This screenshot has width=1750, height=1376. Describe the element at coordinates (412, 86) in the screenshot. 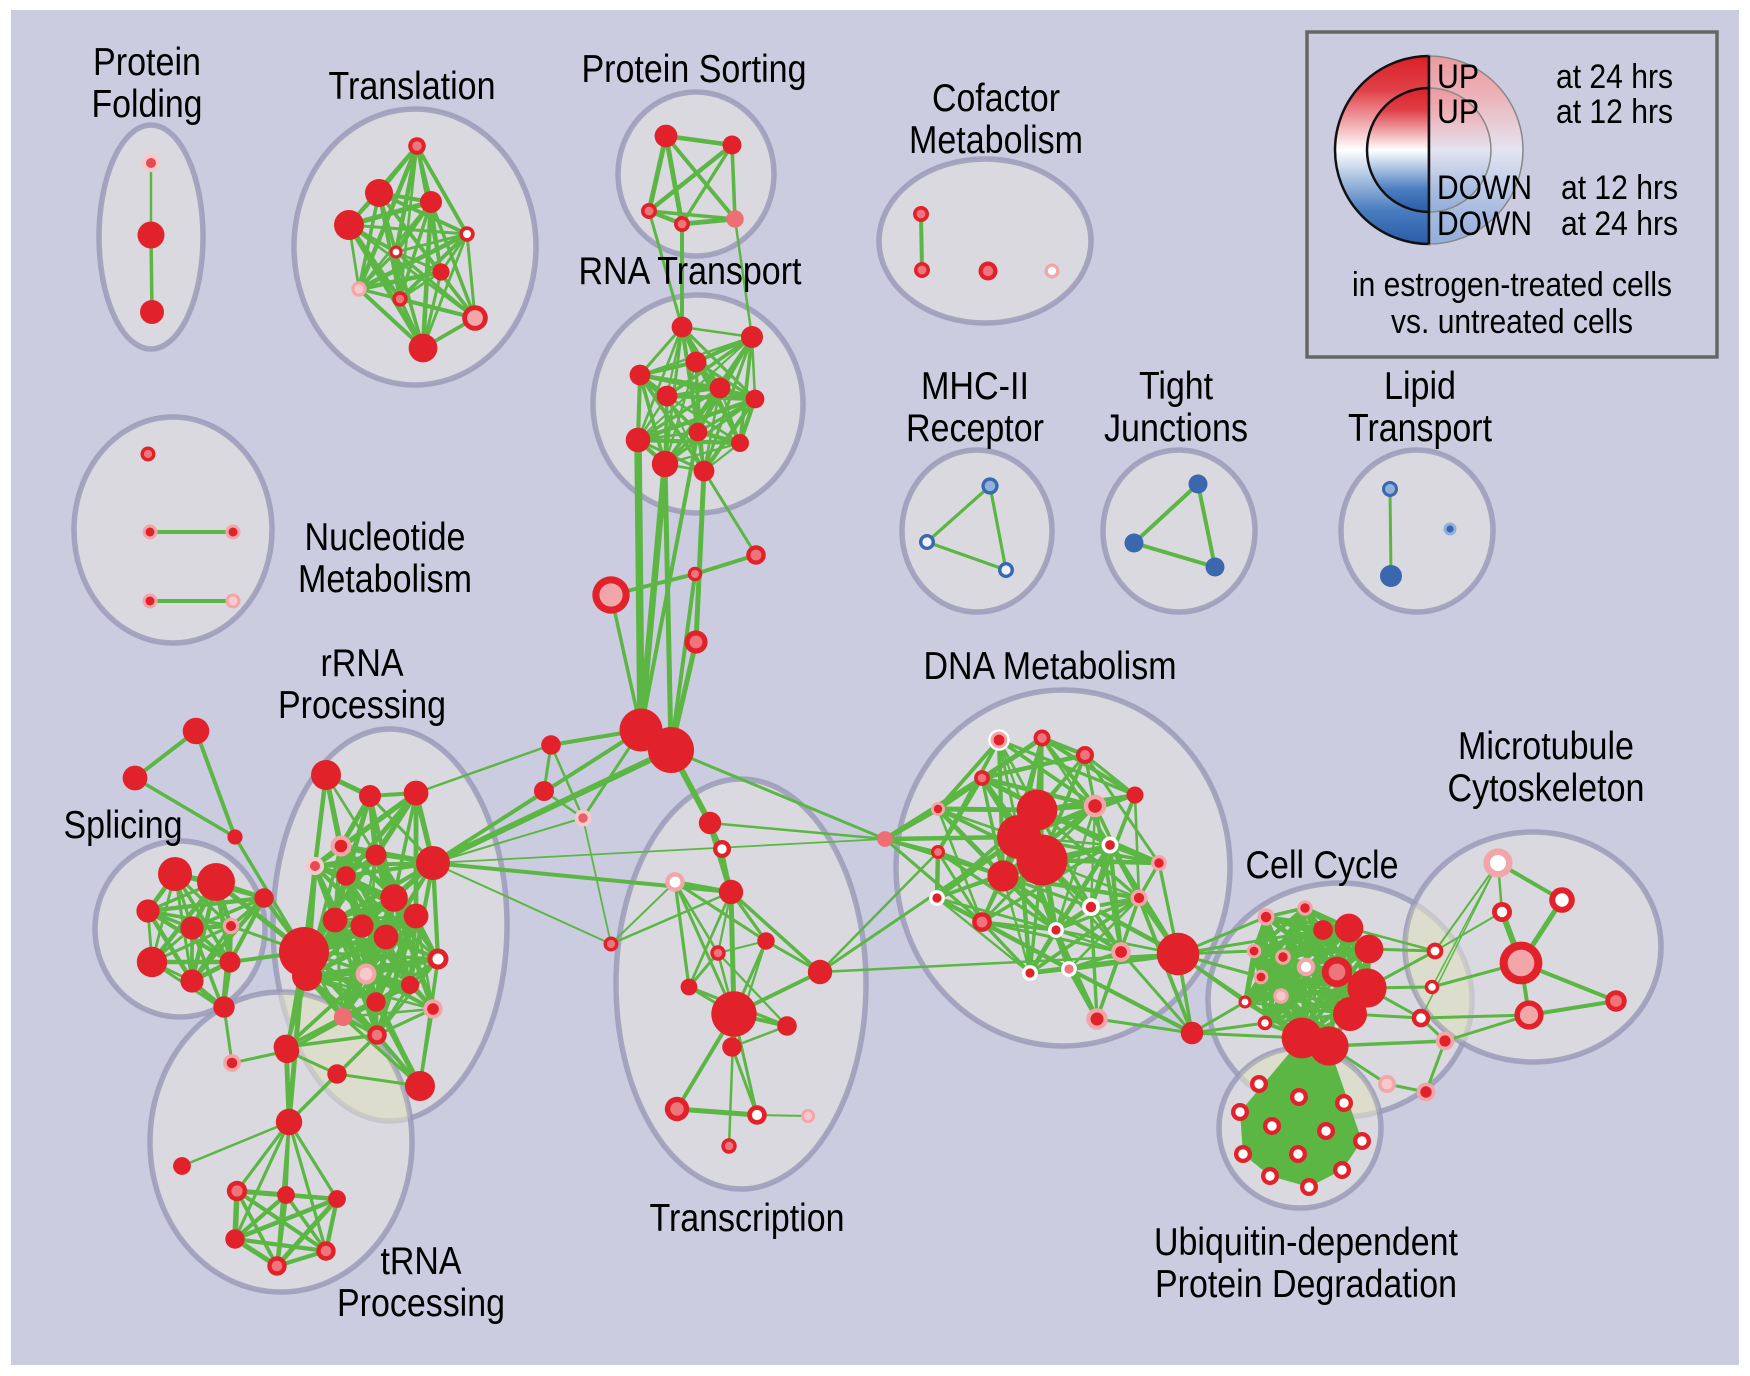

I see `svg-text: Translation` at that location.